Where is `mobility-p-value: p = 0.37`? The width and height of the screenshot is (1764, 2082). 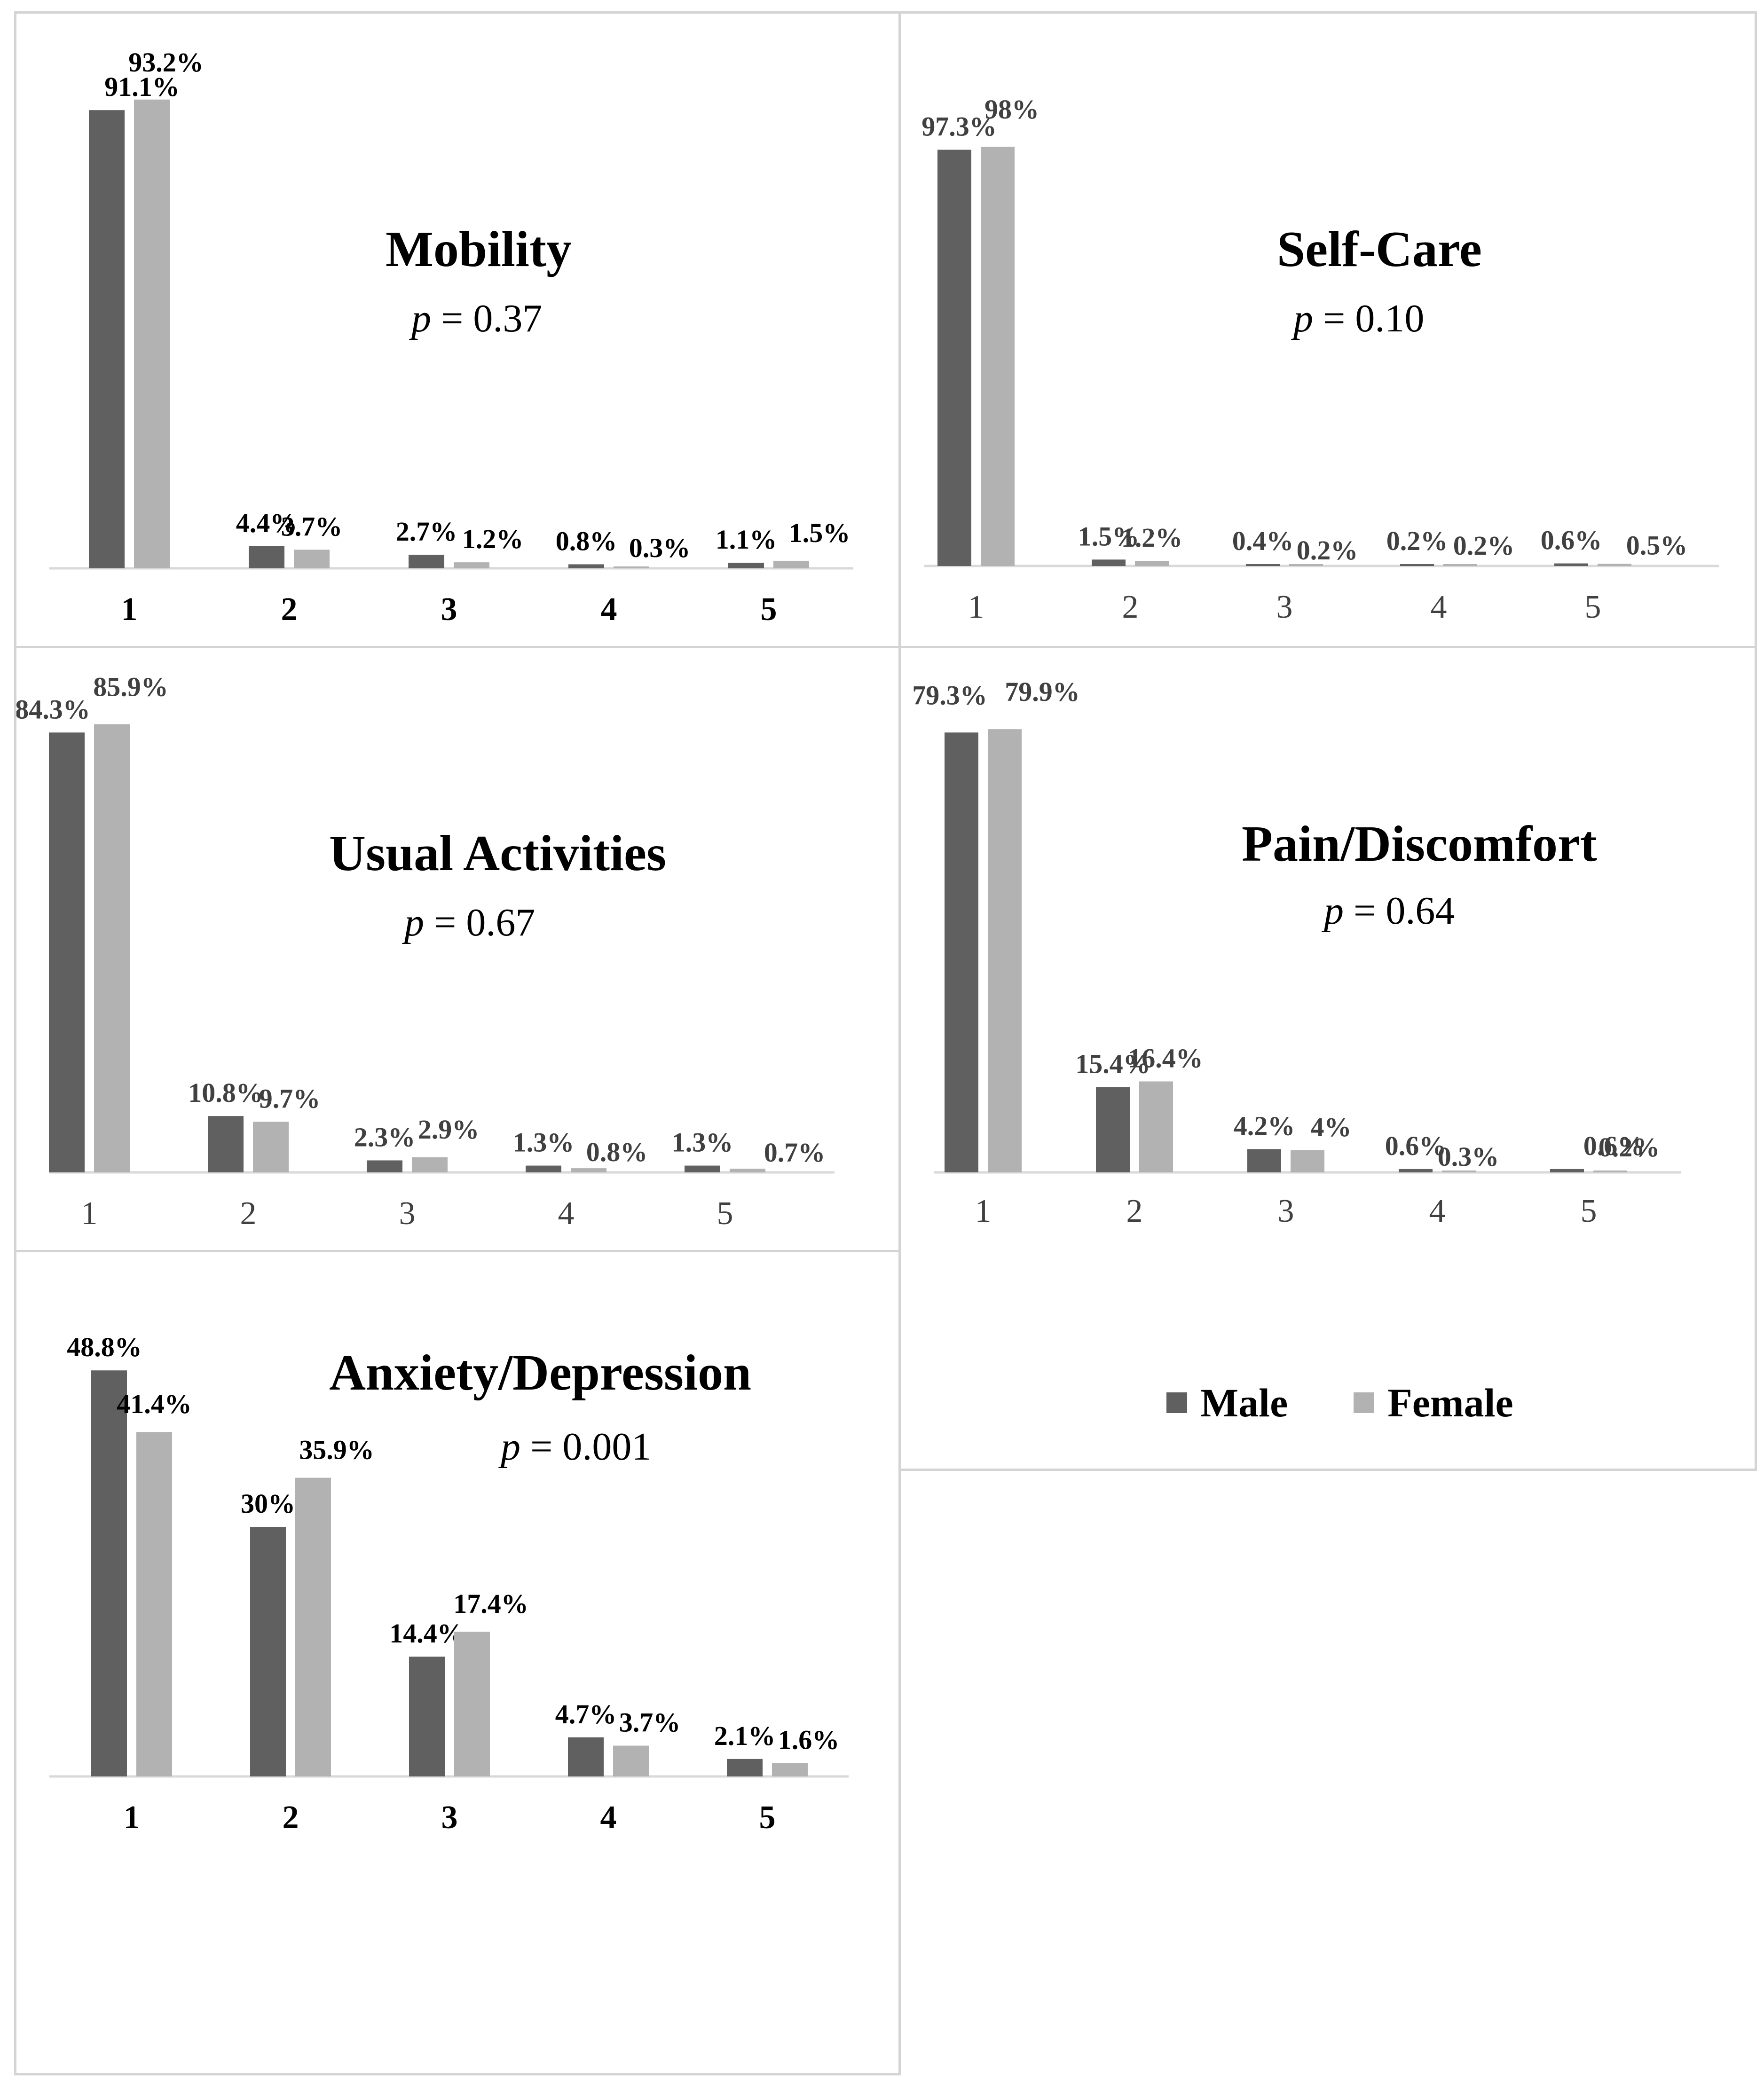
mobility-p-value: p = 0.37 is located at coordinates (476, 318).